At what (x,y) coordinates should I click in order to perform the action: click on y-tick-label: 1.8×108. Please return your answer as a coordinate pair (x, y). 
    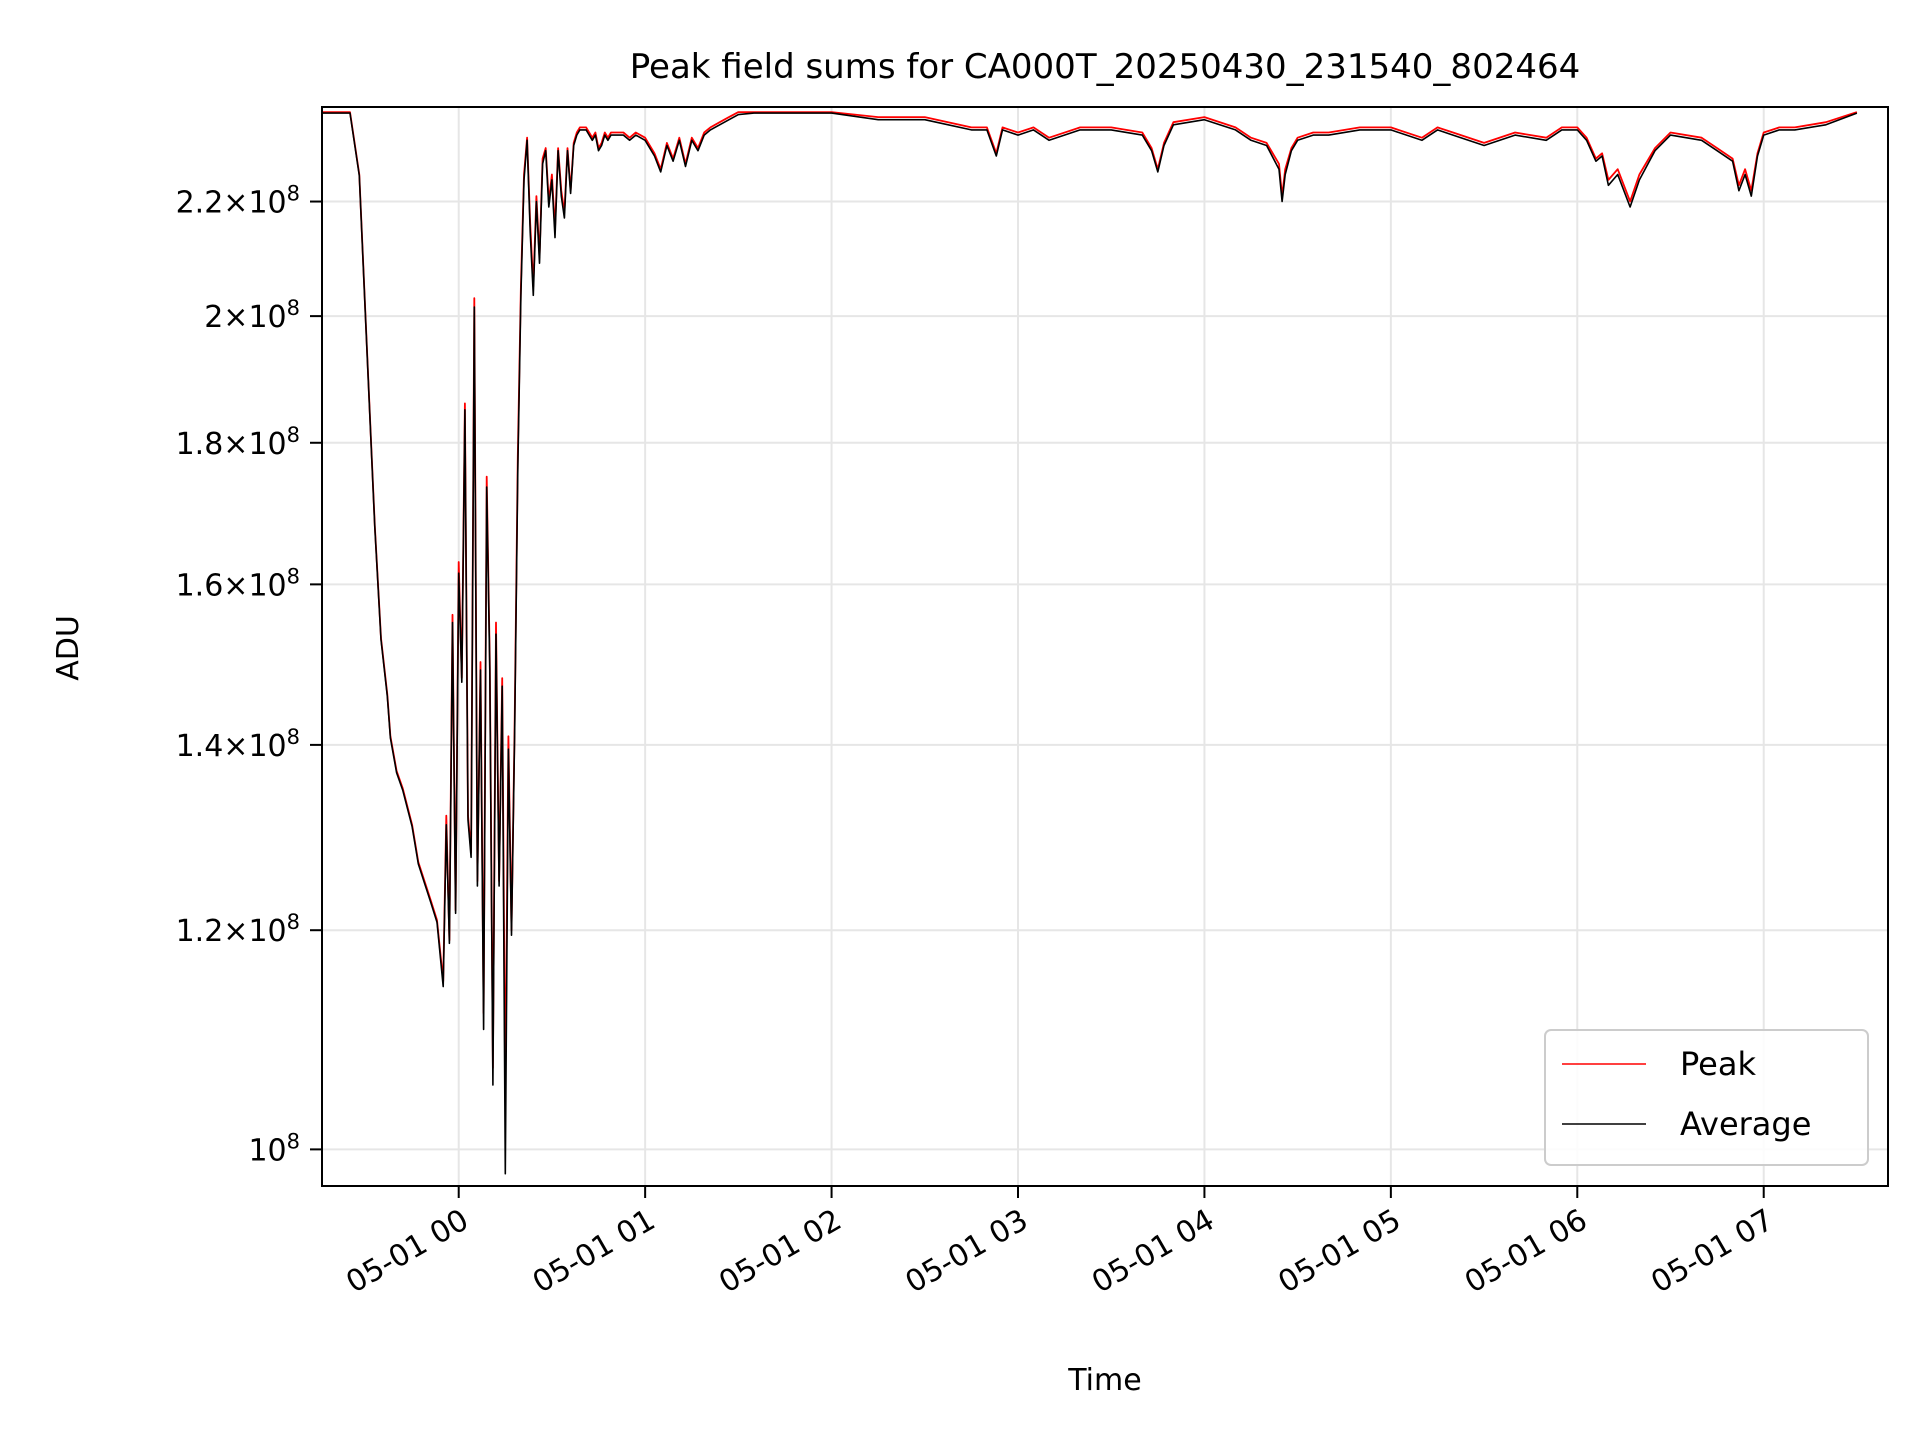
    Looking at the image, I should click on (238, 442).